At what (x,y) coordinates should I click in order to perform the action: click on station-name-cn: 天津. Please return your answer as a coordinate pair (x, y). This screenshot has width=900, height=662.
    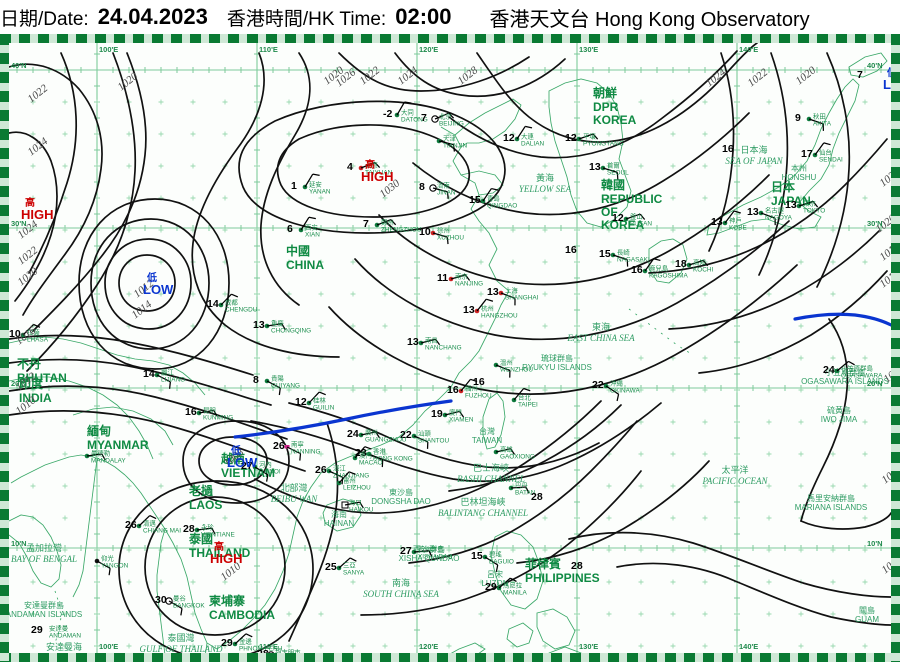
    Looking at the image, I should click on (449, 139).